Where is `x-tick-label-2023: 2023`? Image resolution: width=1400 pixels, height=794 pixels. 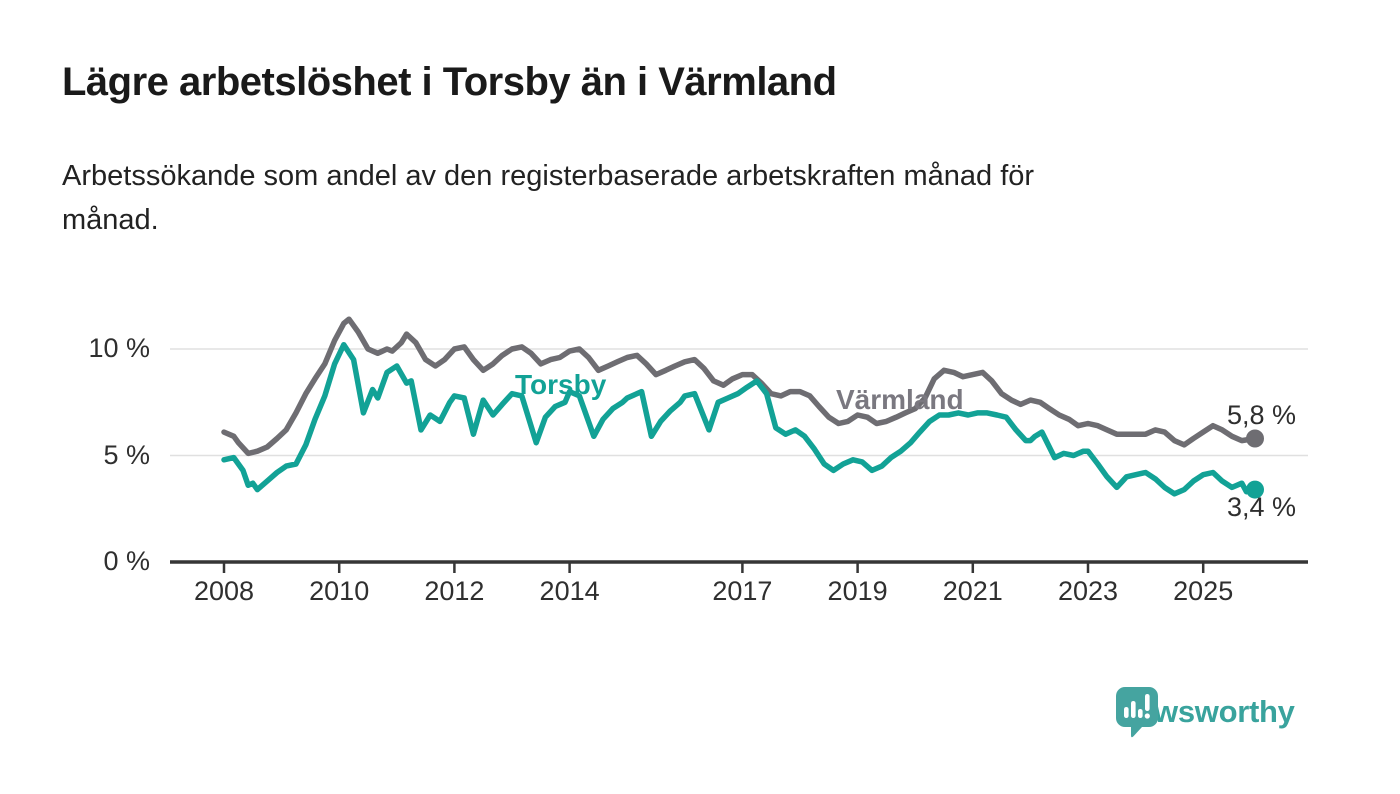
x-tick-label-2023: 2023 is located at coordinates (1088, 591).